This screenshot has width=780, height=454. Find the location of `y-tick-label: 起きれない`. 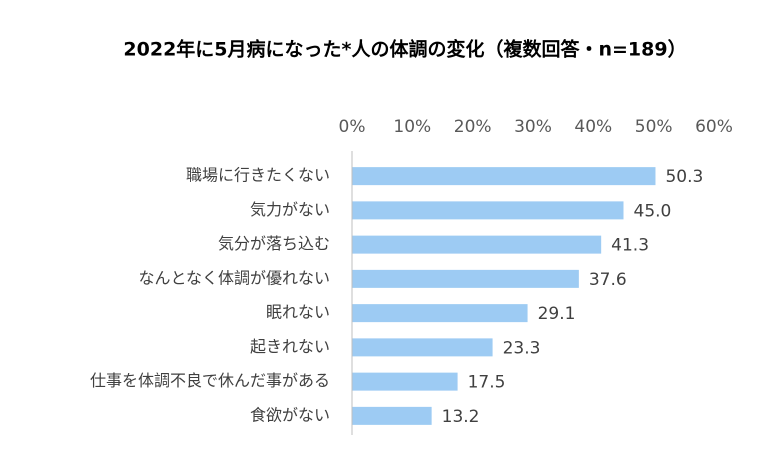

y-tick-label: 起きれない is located at coordinates (290, 346).